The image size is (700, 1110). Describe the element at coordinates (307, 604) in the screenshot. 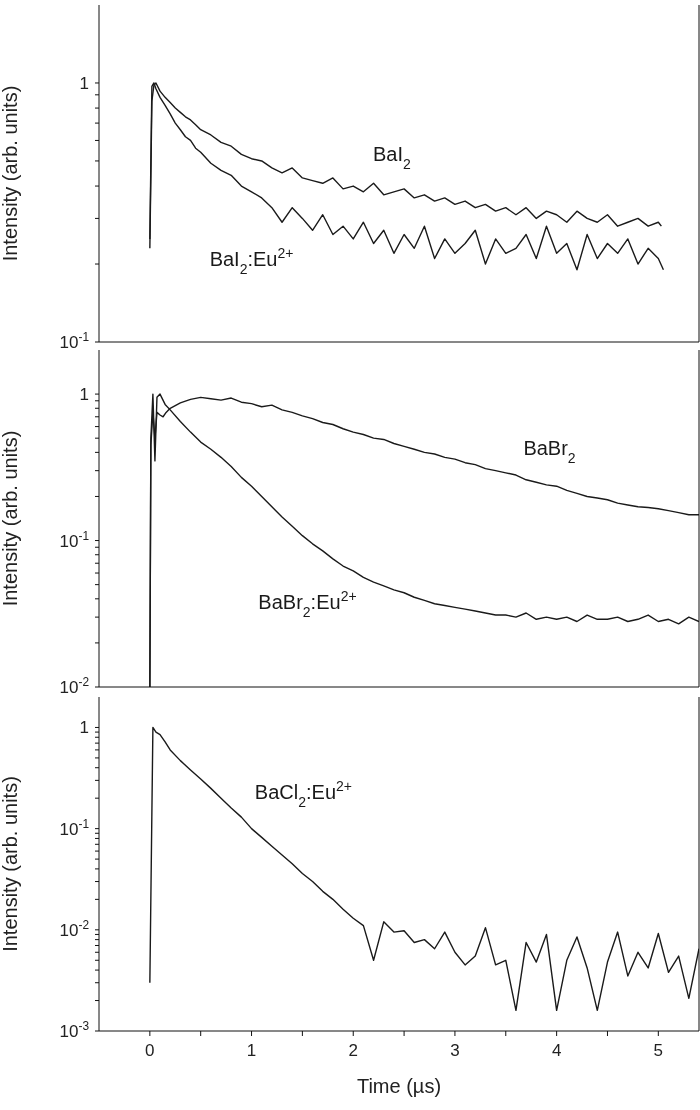

I see `series-label: BaBr$_{2}$:Eu$^{2+}$` at that location.